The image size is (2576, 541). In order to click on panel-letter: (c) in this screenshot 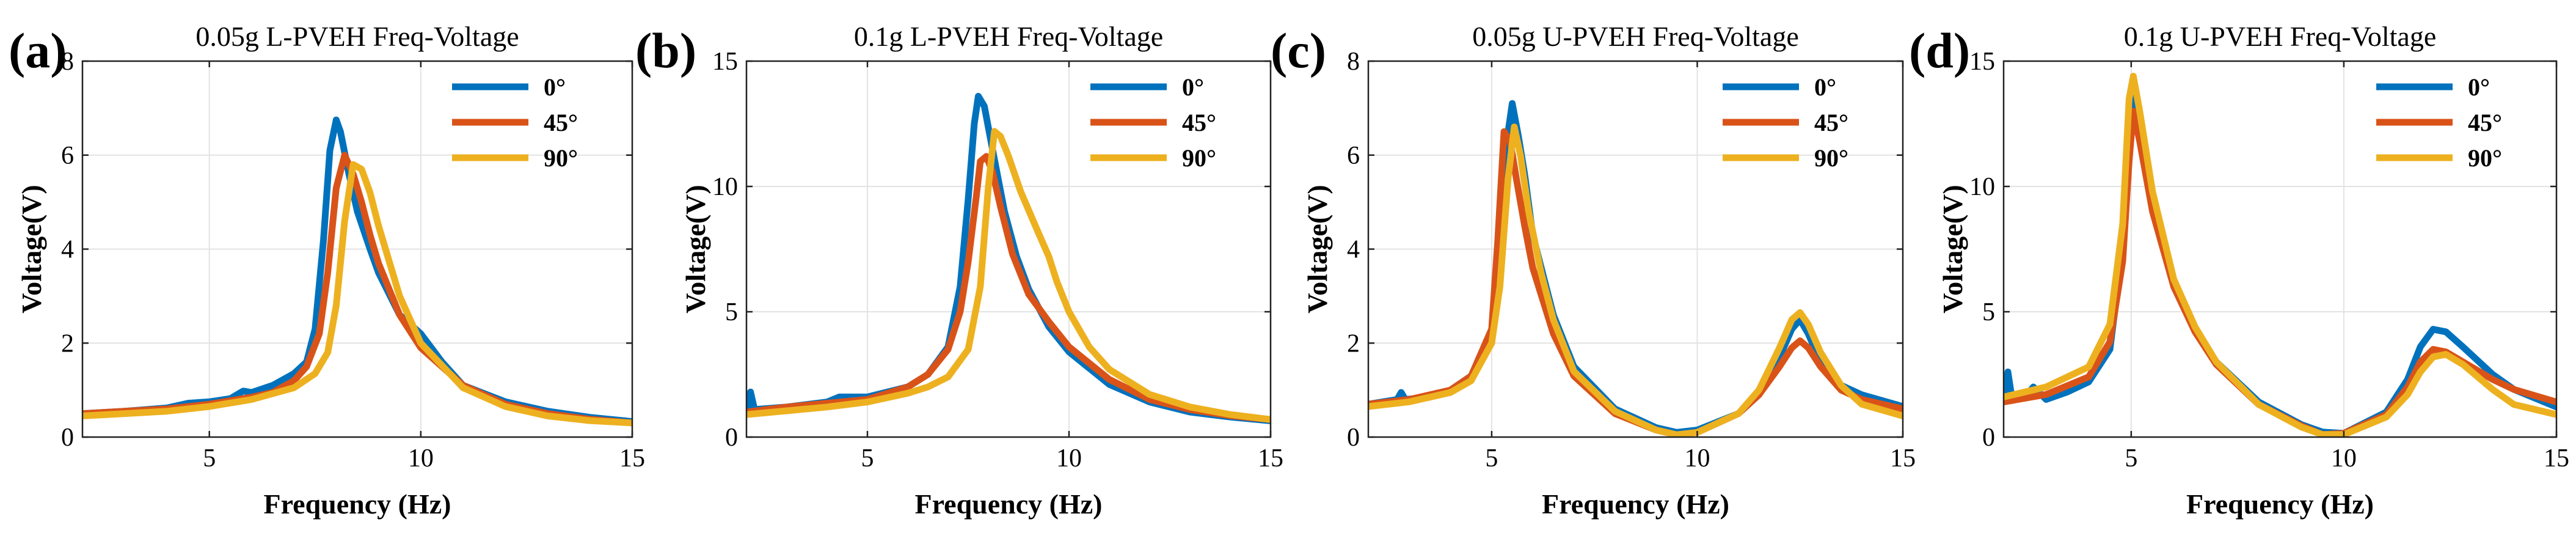, I will do `click(1298, 50)`.